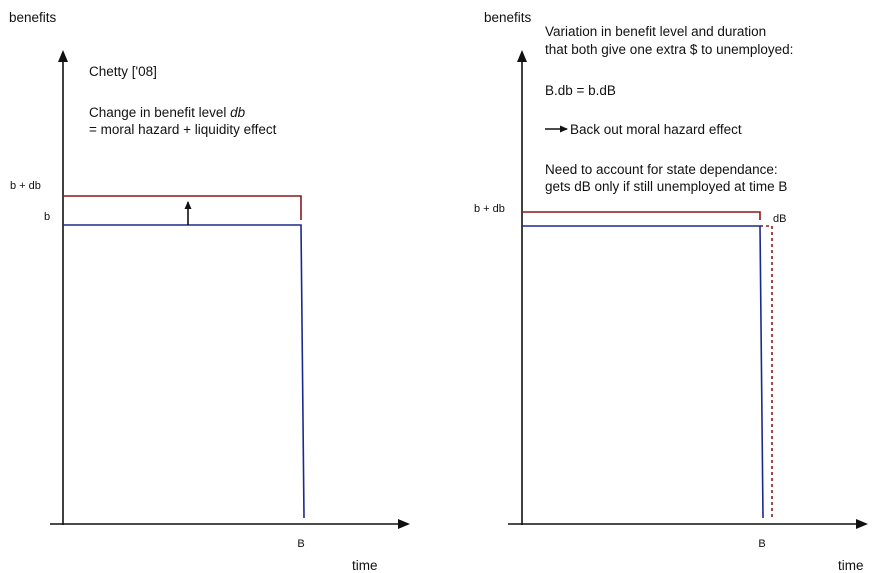  What do you see at coordinates (159, 112) in the screenshot?
I see `left-note-line1-prefix: Change in benefit level` at bounding box center [159, 112].